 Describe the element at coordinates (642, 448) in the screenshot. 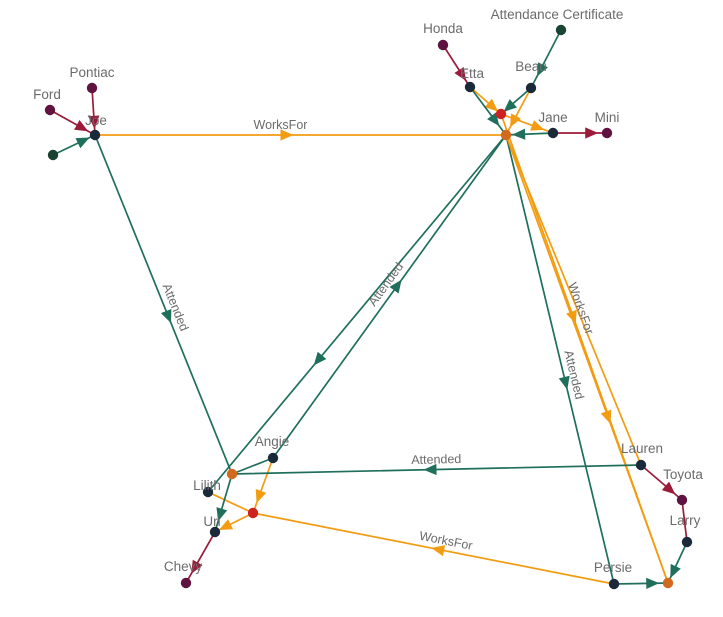

I see `node-label: Lauren` at that location.